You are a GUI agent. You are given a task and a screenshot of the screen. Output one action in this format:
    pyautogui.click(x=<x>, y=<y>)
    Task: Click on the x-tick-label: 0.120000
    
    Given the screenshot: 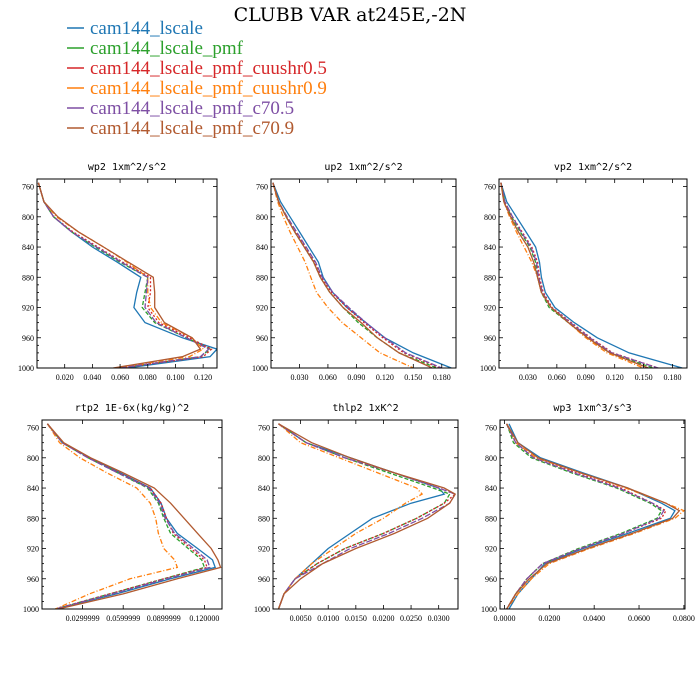 What is the action you would take?
    pyautogui.click(x=204, y=618)
    